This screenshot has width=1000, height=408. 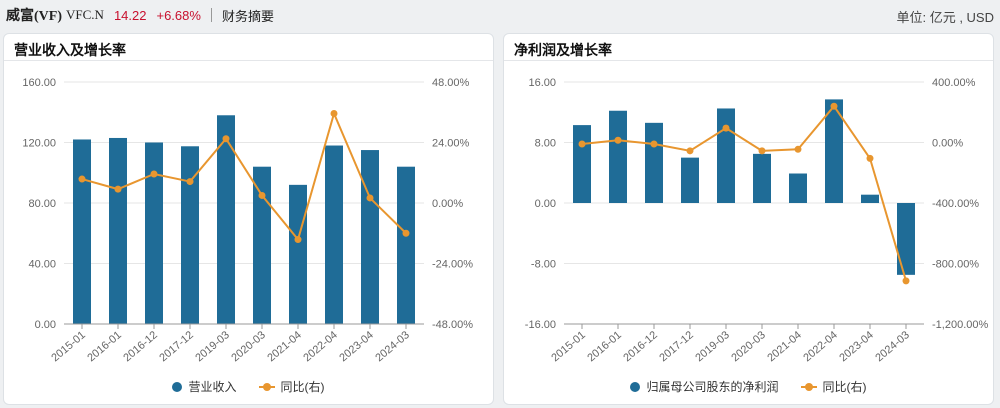 I want to click on chart-title: 净利润及增长率, so click(x=563, y=50).